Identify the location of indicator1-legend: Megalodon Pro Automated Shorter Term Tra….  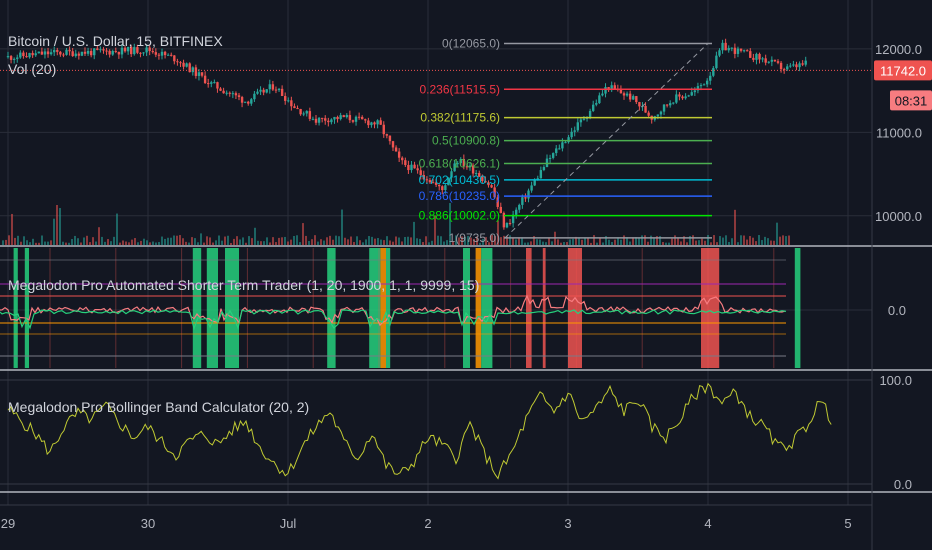
(243, 285).